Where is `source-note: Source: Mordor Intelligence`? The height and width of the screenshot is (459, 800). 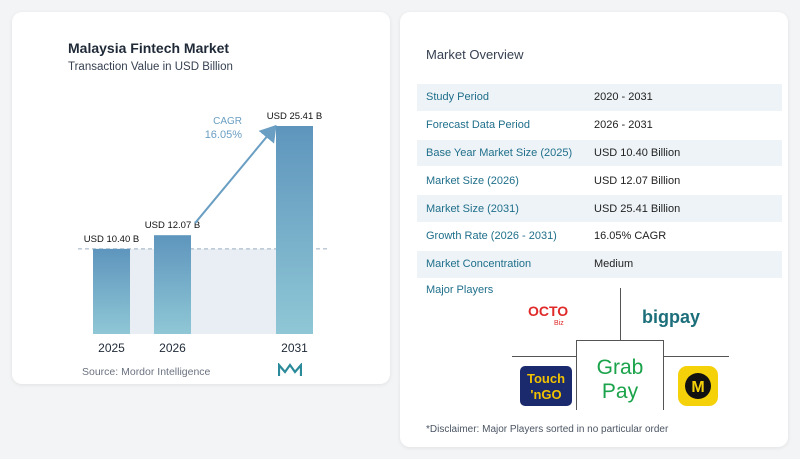 source-note: Source: Mordor Intelligence is located at coordinates (146, 372).